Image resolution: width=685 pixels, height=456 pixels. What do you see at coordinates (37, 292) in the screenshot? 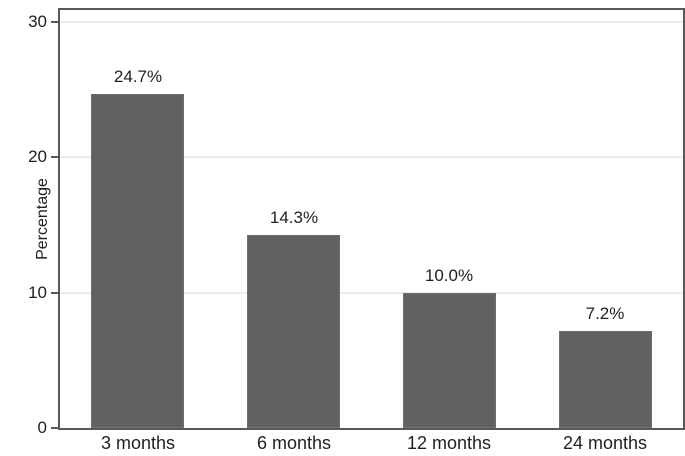
I see `y-tick-label: 10` at bounding box center [37, 292].